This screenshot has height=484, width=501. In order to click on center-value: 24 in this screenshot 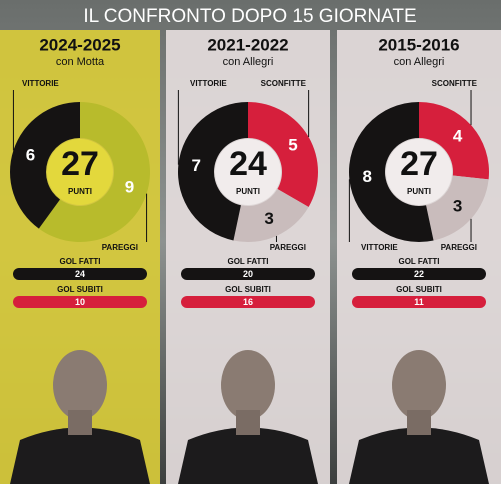, I will do `click(248, 164)`.